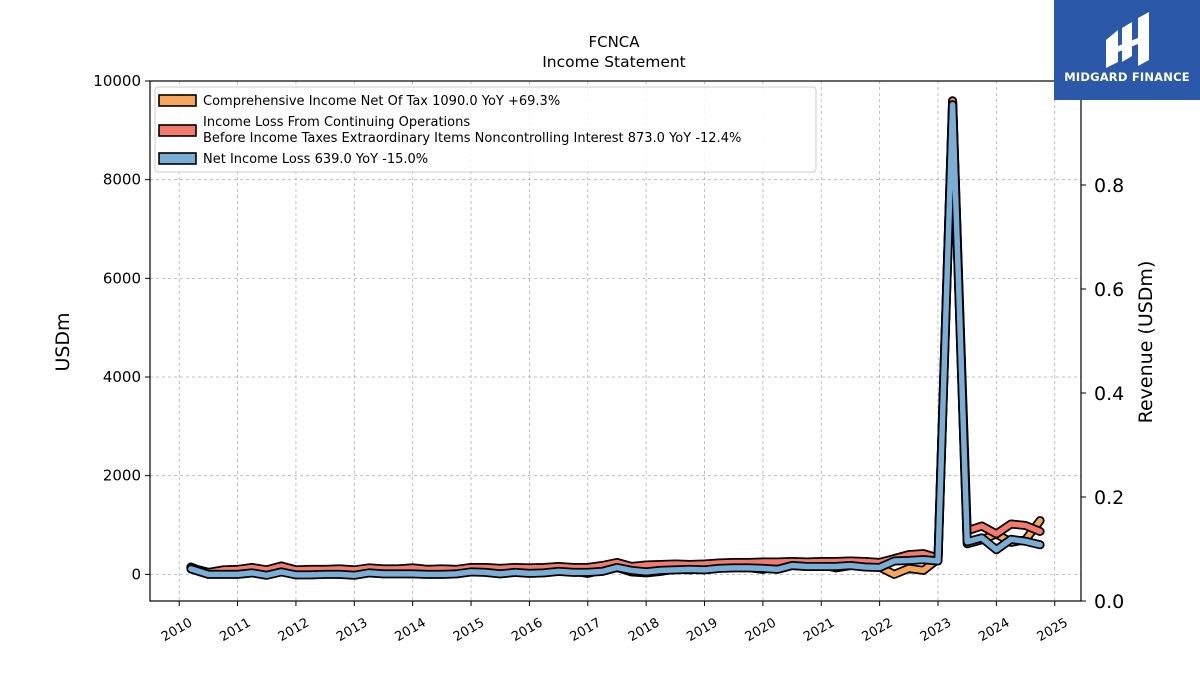  I want to click on y2-tick-label: 0.2, so click(1109, 498).